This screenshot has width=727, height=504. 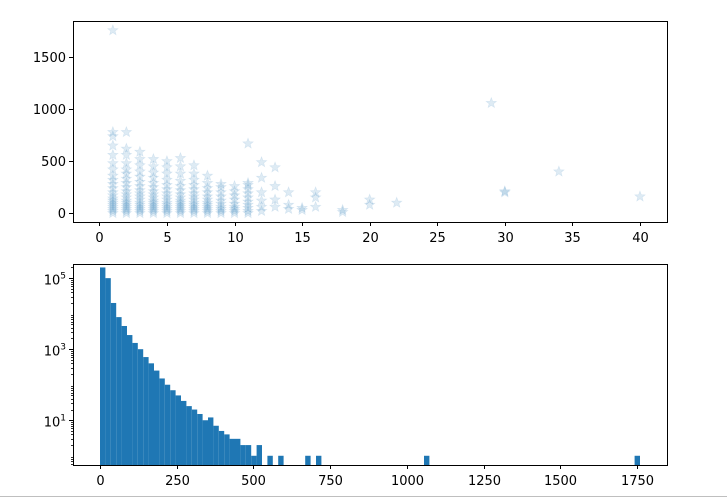 I want to click on histogram-xtick-label-1: 250, so click(x=177, y=481).